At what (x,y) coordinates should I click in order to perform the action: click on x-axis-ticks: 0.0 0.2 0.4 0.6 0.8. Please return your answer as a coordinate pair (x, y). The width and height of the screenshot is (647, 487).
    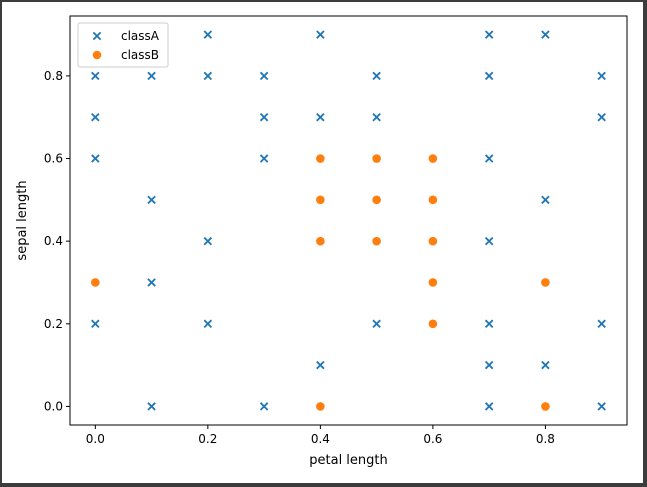
    Looking at the image, I should click on (320, 435).